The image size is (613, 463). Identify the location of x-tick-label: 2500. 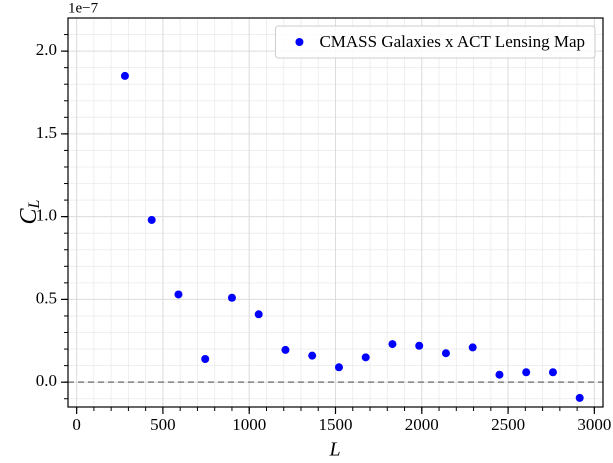
(508, 424).